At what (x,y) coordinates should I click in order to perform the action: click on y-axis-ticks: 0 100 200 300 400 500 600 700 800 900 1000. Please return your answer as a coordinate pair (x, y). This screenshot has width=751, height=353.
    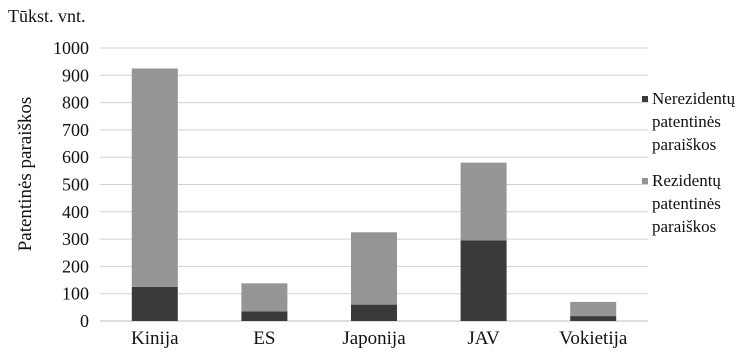
    Looking at the image, I should click on (71, 184).